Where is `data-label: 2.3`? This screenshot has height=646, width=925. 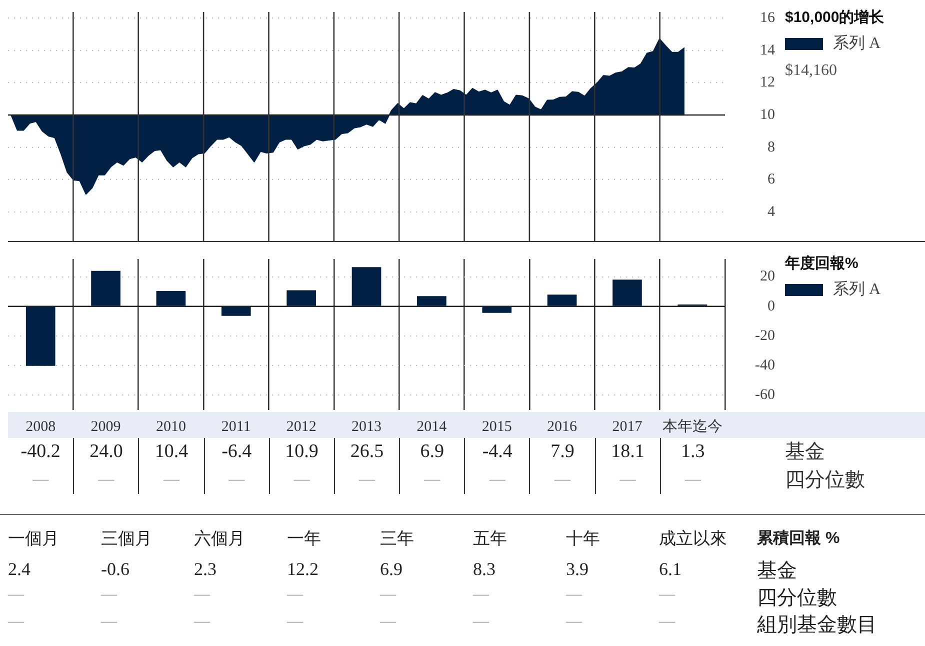 data-label: 2.3 is located at coordinates (205, 569).